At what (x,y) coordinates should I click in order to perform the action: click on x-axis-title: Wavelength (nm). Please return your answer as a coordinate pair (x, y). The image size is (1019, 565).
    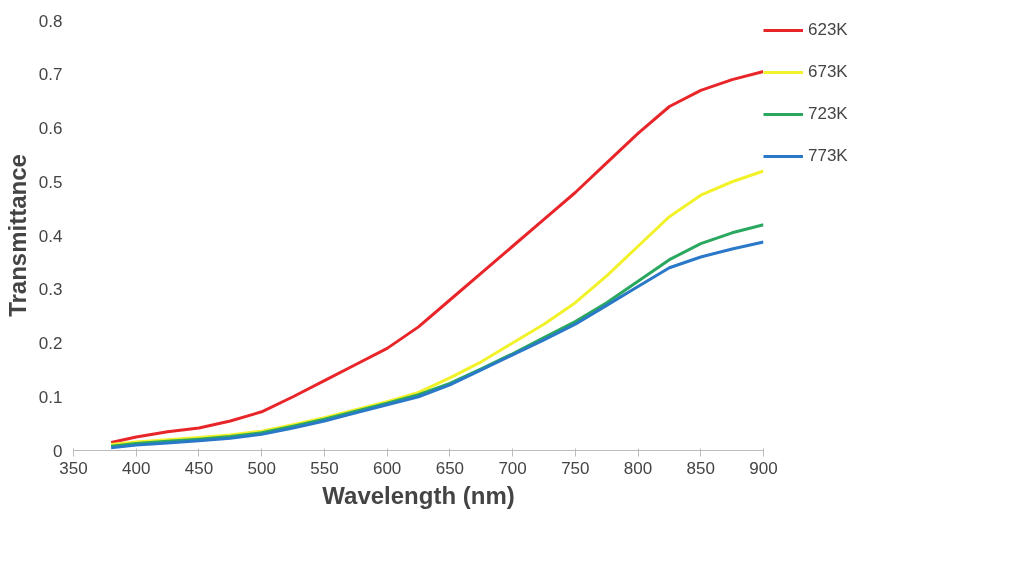
    Looking at the image, I should click on (418, 495).